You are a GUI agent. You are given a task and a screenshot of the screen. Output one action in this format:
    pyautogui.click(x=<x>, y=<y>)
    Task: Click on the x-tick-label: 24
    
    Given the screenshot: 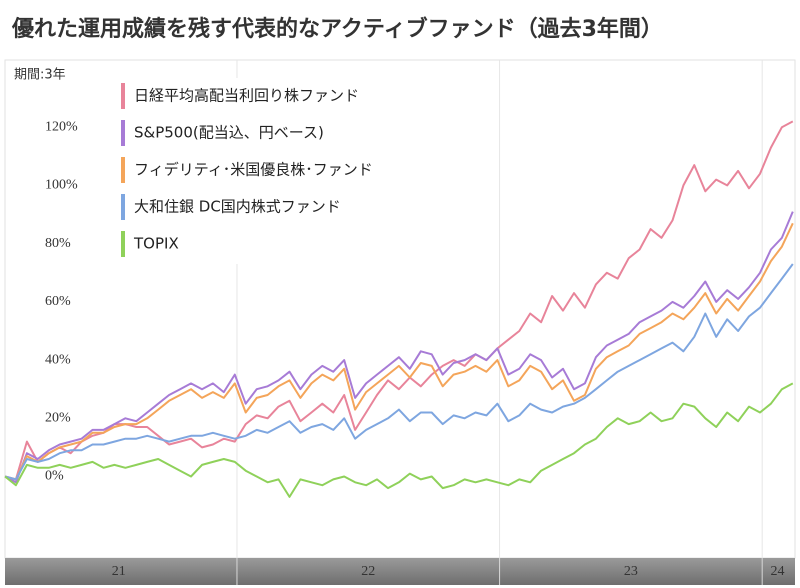 What is the action you would take?
    pyautogui.click(x=777, y=571)
    